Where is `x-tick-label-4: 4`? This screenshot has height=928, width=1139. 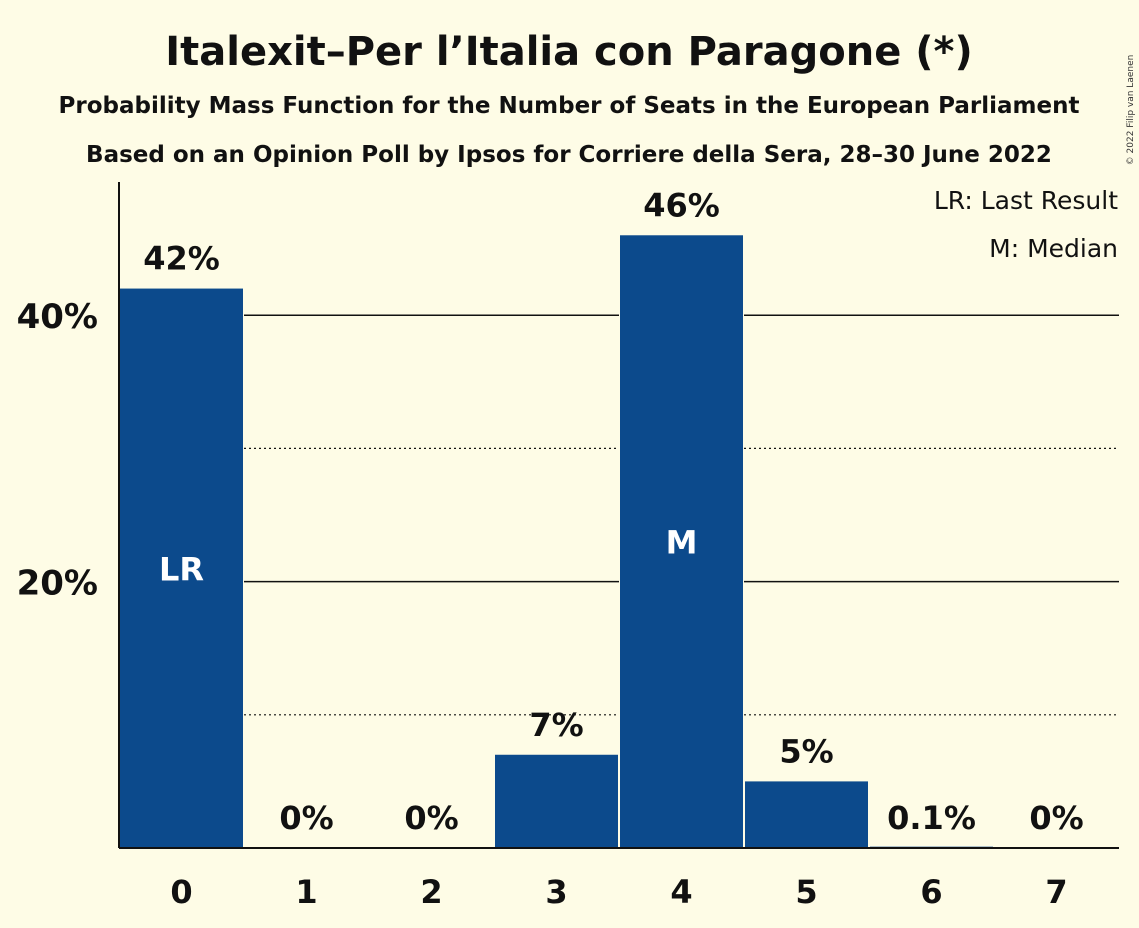 x-tick-label-4: 4 is located at coordinates (681, 892).